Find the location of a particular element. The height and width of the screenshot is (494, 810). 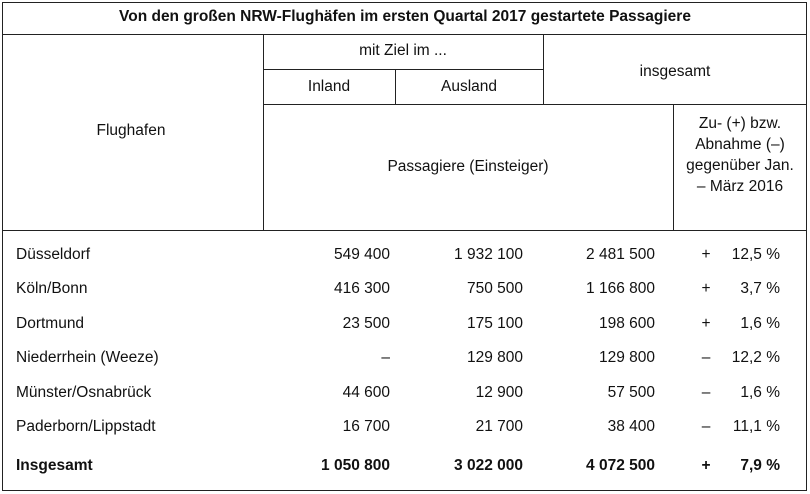

abroad-cell: 1 932 100 is located at coordinates (488, 254).